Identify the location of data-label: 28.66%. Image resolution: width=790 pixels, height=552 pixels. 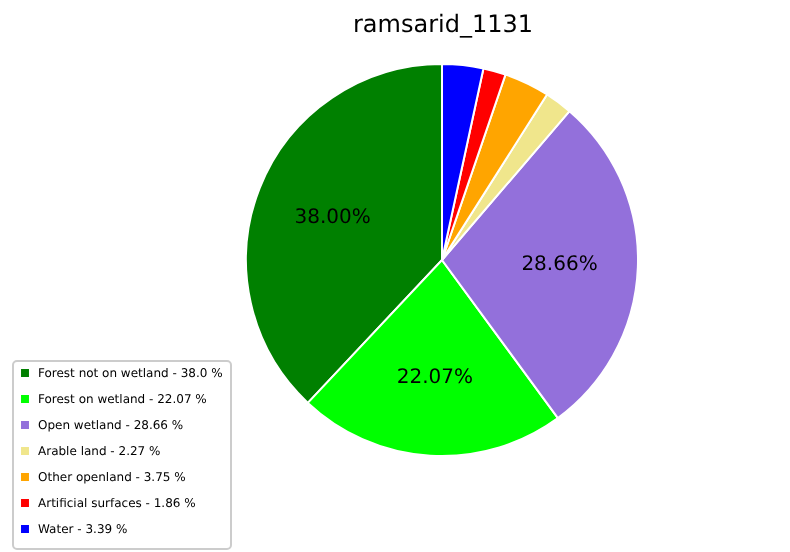
(559, 265).